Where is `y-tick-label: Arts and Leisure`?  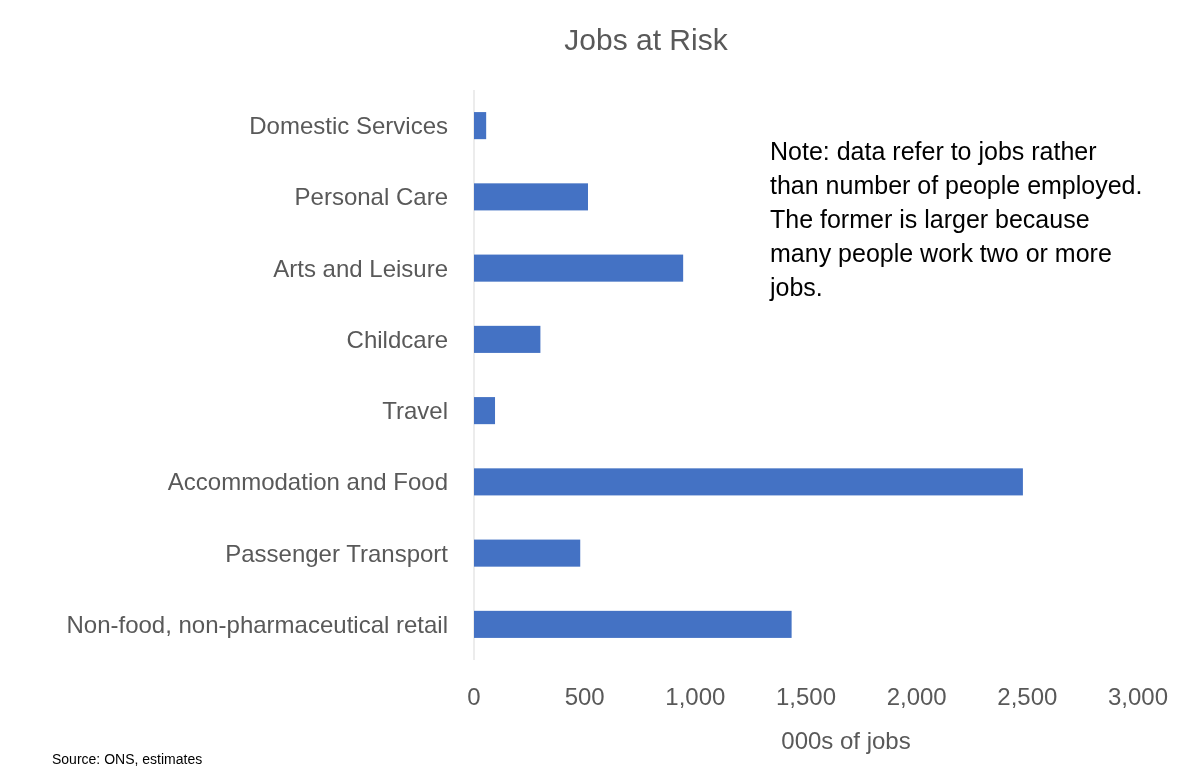 y-tick-label: Arts and Leisure is located at coordinates (360, 268).